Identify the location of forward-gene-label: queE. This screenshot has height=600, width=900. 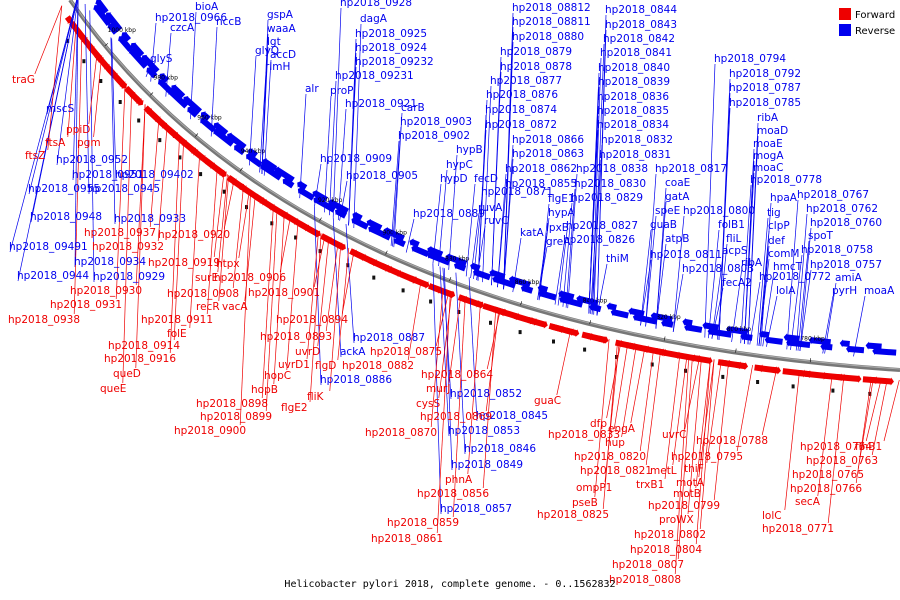
(113, 389).